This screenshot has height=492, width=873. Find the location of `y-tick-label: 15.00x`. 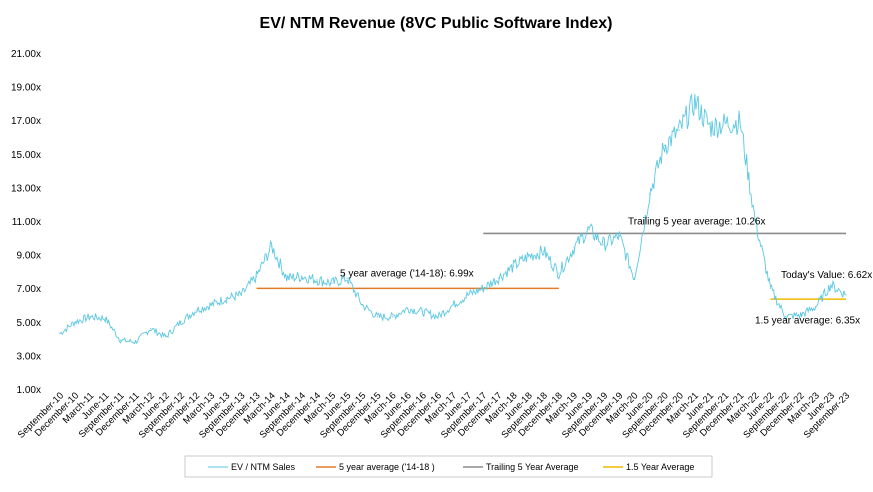

y-tick-label: 15.00x is located at coordinates (26, 155).